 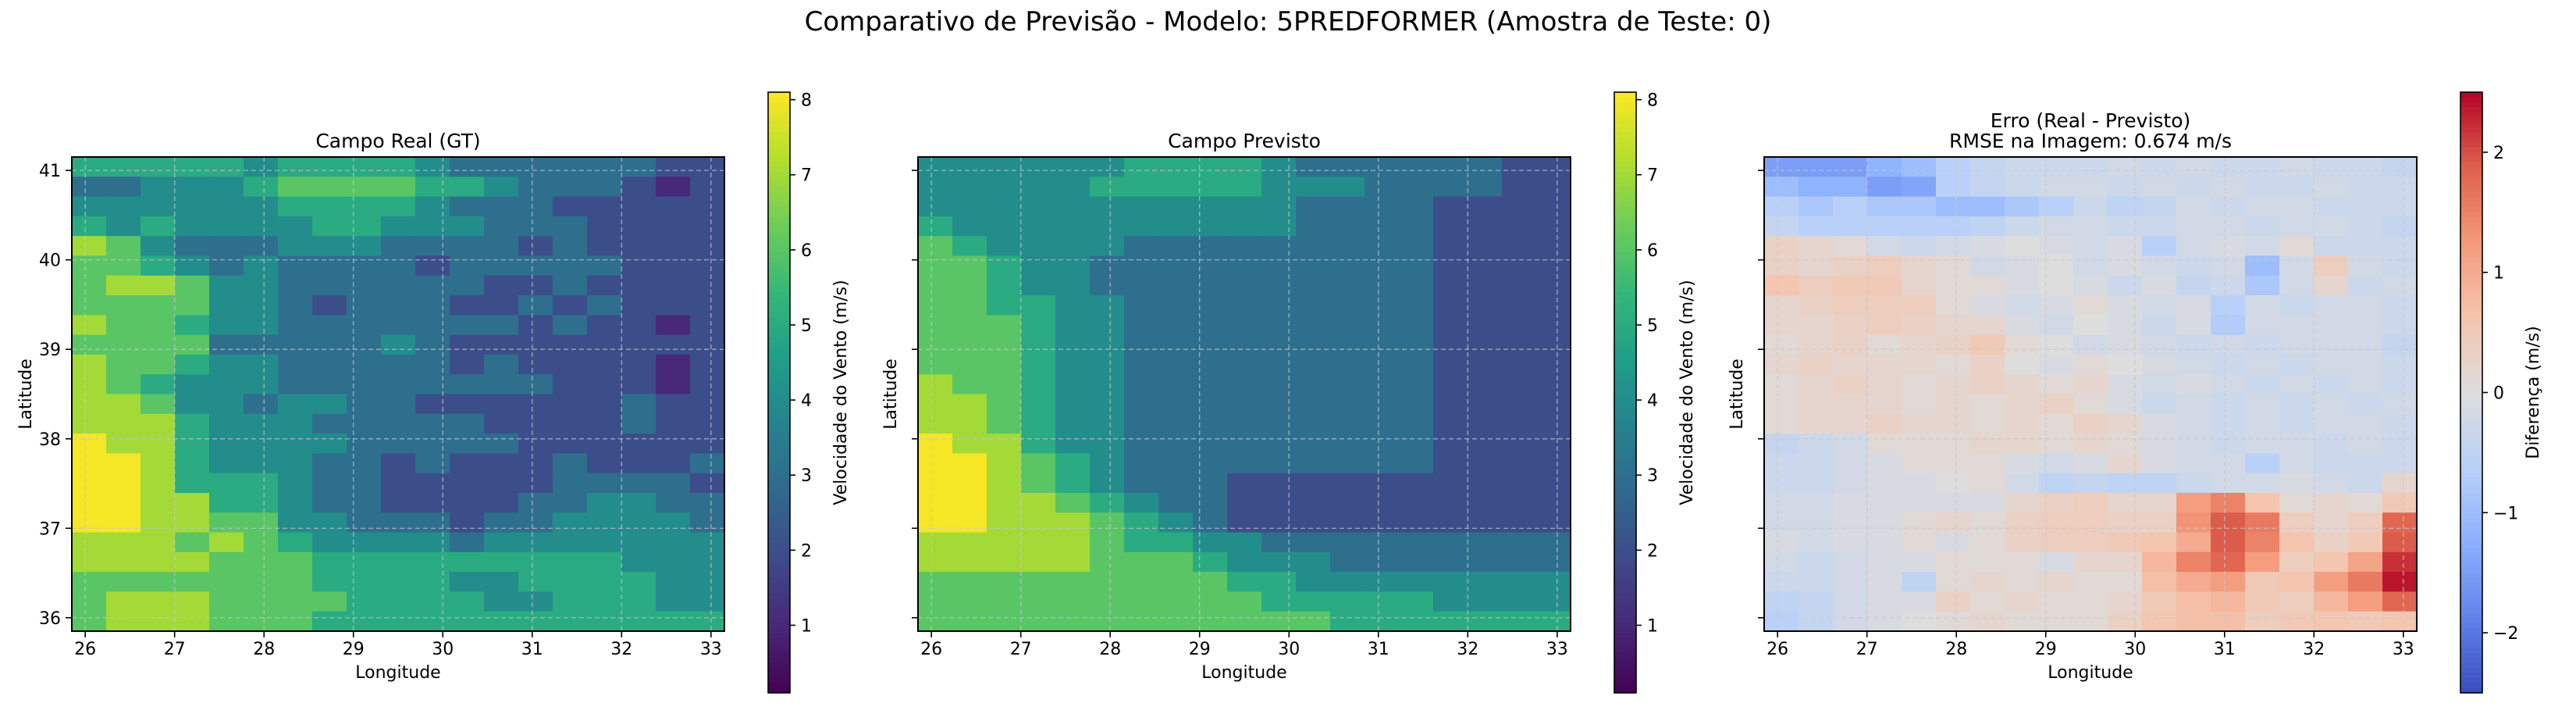 What do you see at coordinates (2090, 673) in the screenshot?
I see `x-axis-label: Longitude` at bounding box center [2090, 673].